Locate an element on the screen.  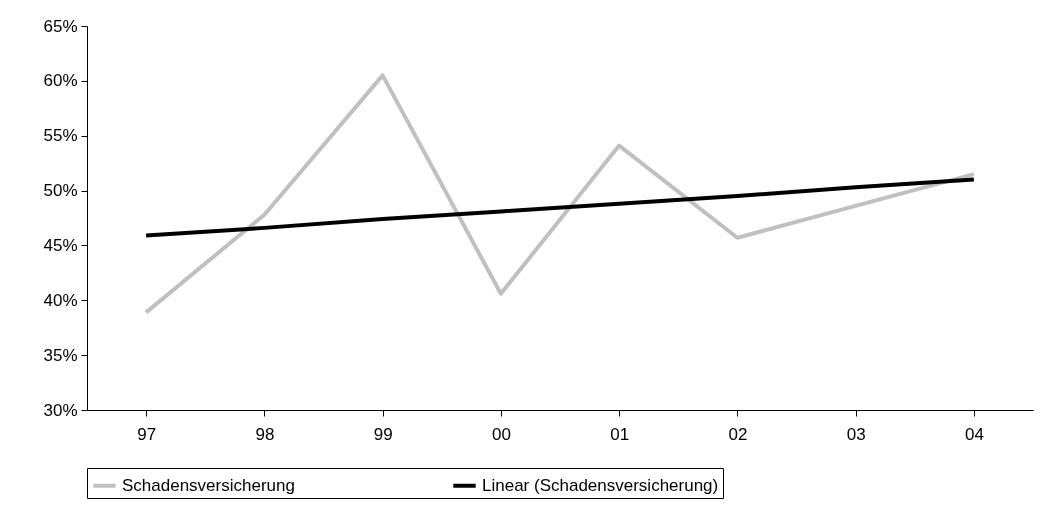
legend-label: Schadensversicherung is located at coordinates (208, 485).